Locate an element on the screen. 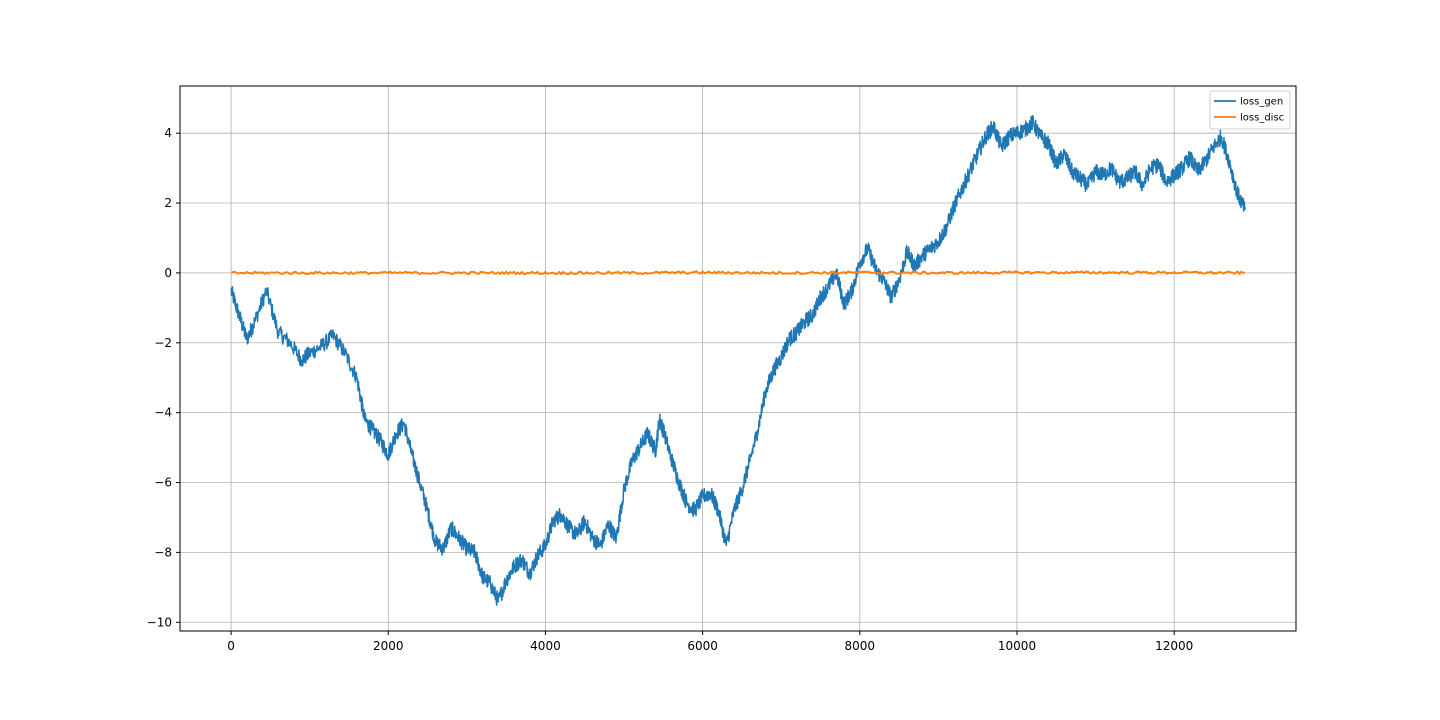 The height and width of the screenshot is (720, 1440). legend-label-loss-gen: loss_gen is located at coordinates (1261, 102).